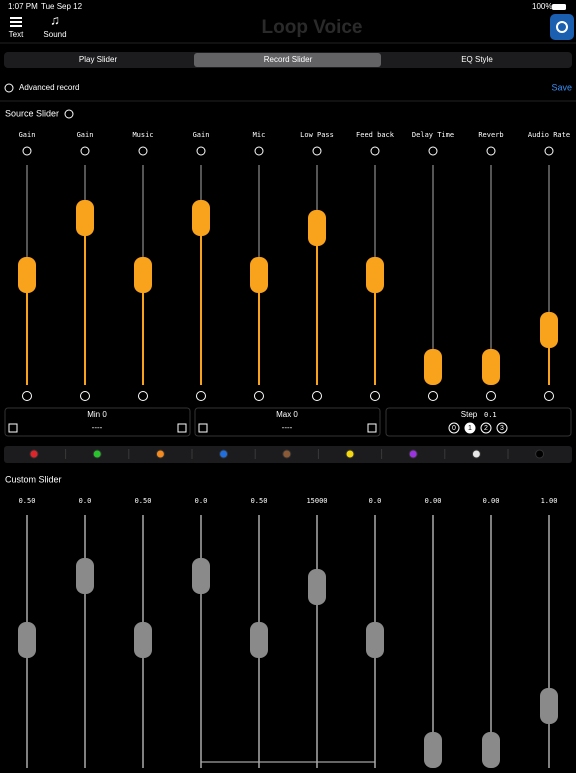 This screenshot has width=576, height=773. Describe the element at coordinates (491, 501) in the screenshot. I see `slider-value: 0.00` at that location.